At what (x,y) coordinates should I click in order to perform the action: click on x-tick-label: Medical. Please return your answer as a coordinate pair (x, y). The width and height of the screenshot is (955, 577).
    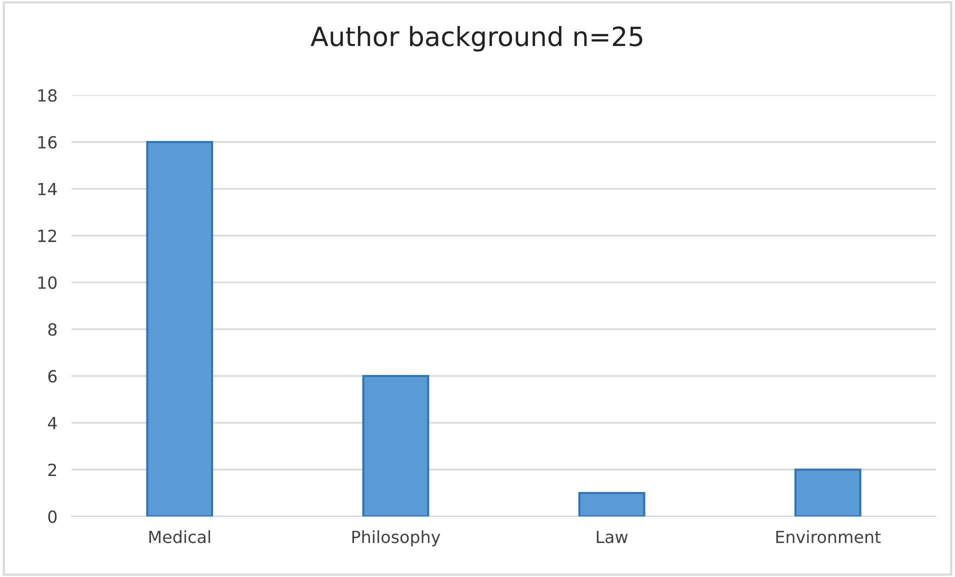
    Looking at the image, I should click on (179, 537).